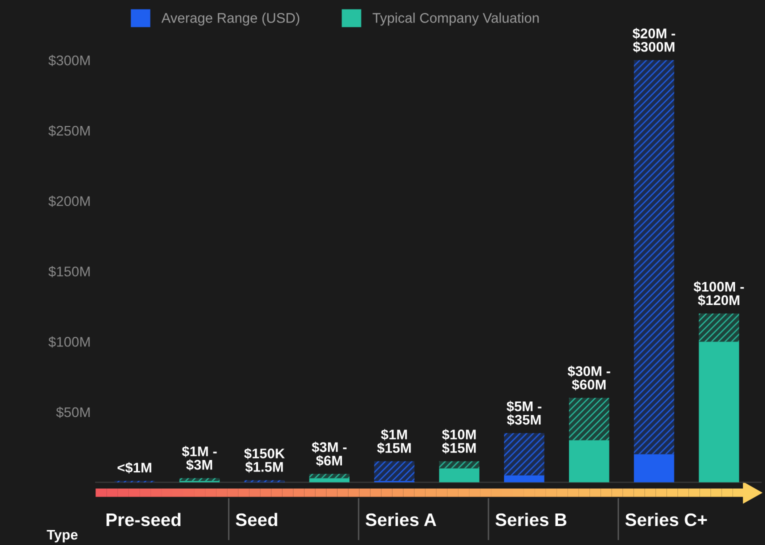  What do you see at coordinates (257, 519) in the screenshot?
I see `x-tick-label: Seed` at bounding box center [257, 519].